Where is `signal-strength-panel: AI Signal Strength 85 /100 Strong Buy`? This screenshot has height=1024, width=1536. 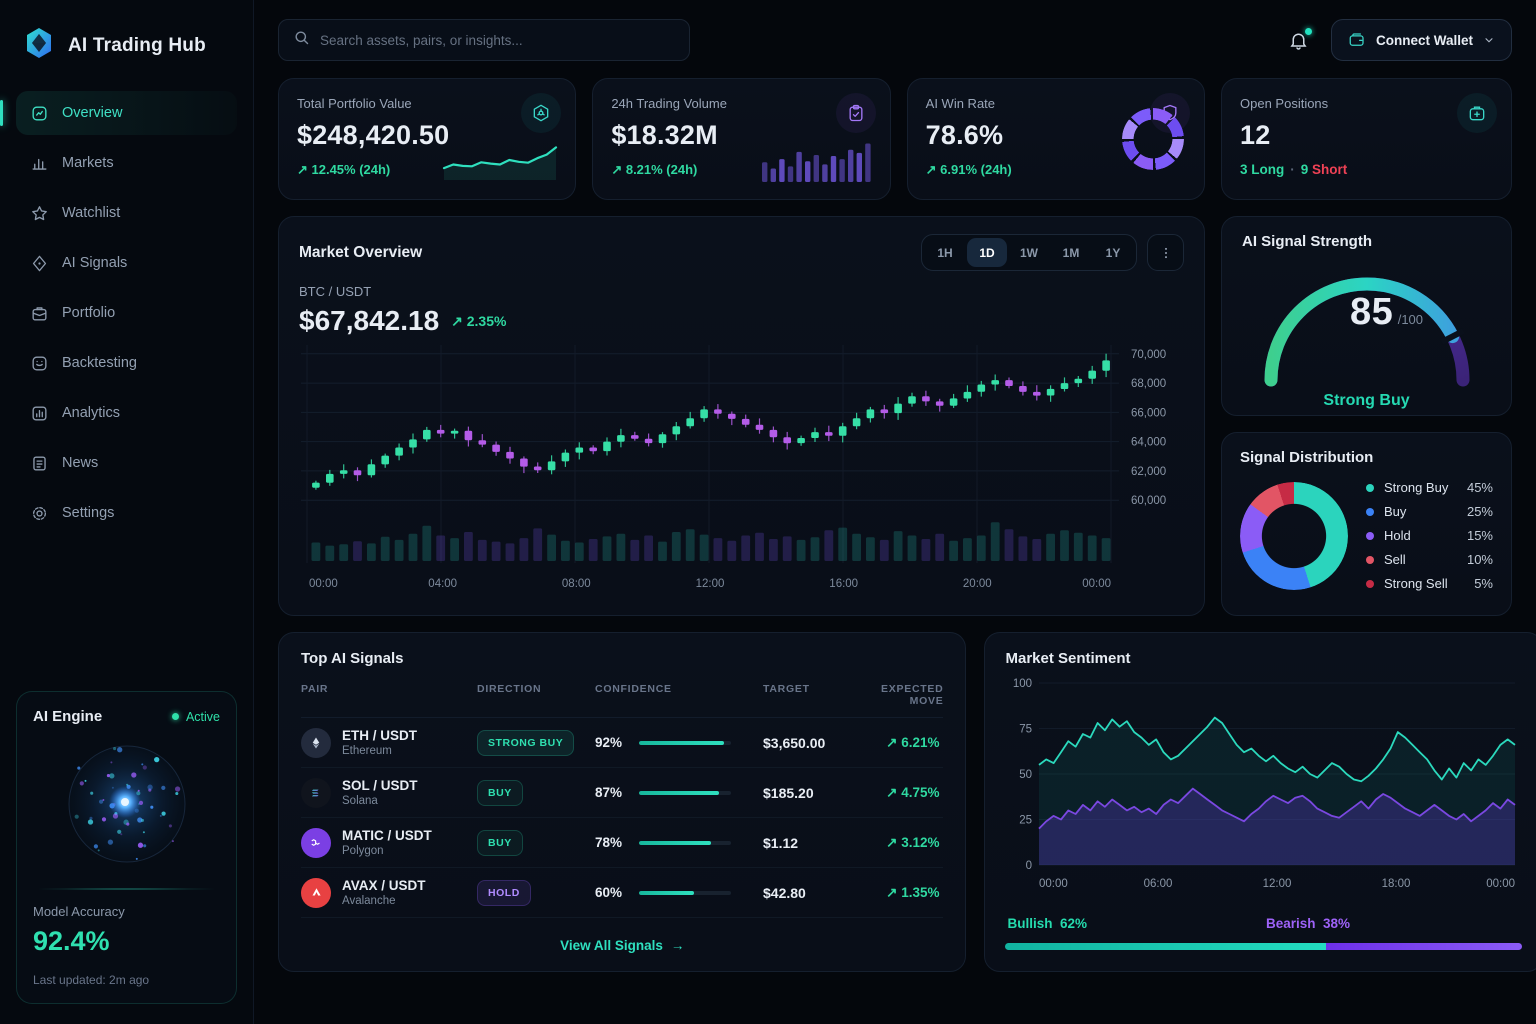 signal-strength-panel: AI Signal Strength 85 /100 Strong Buy is located at coordinates (1366, 316).